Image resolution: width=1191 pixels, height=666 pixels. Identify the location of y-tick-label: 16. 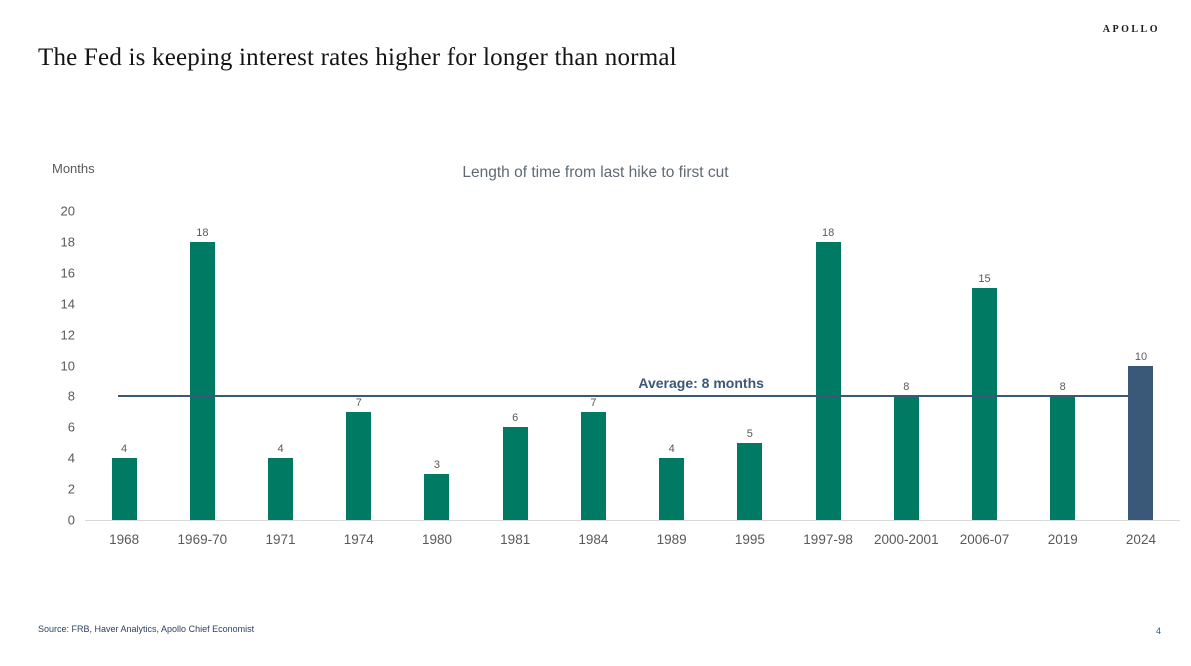
(67, 273).